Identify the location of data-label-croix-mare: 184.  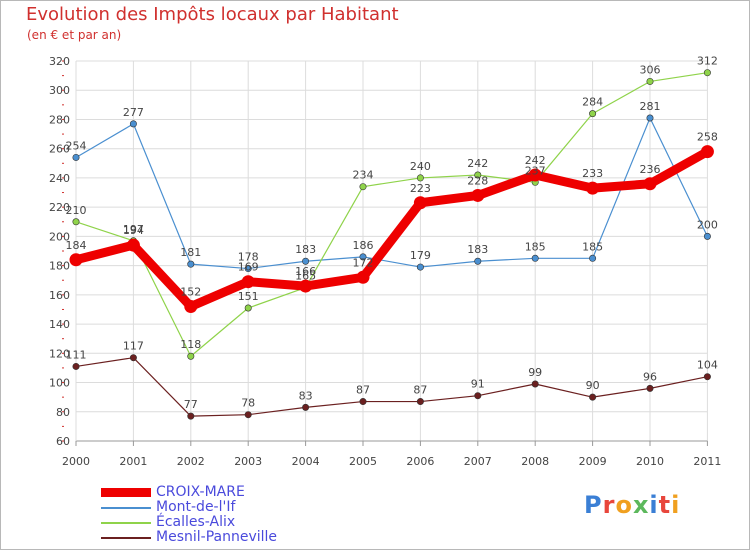
(76, 245).